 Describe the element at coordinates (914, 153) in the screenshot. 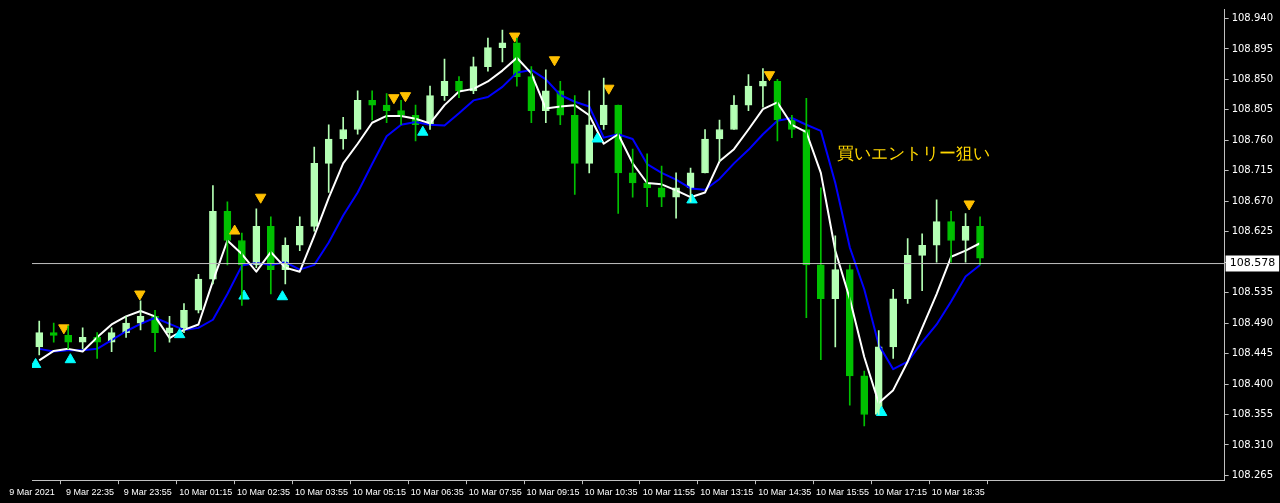

I see `annotation: 買いエントリー狙い` at that location.